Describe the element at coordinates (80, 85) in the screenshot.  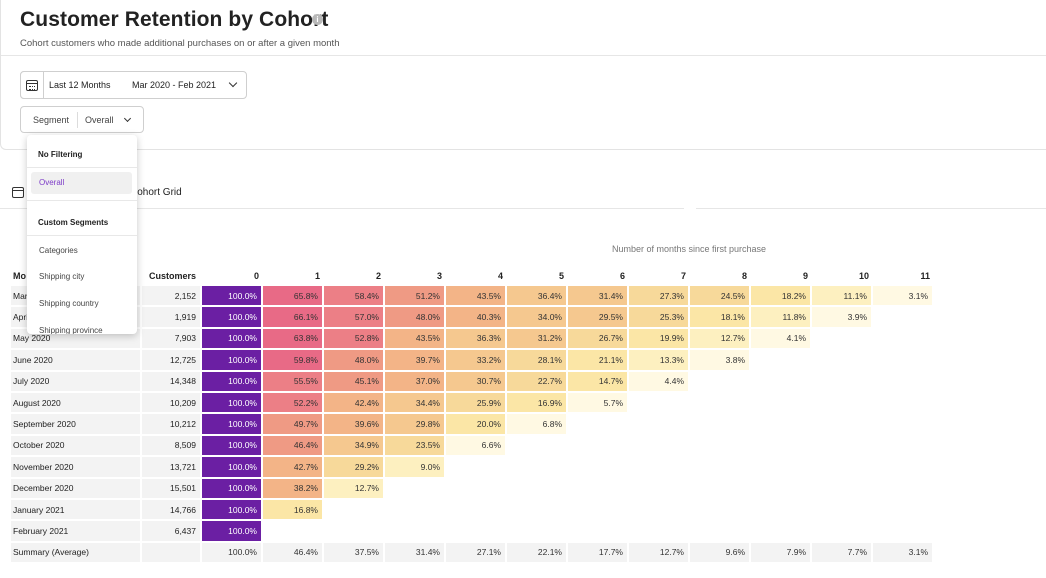
I see `date-range-label: Last 12 Months` at that location.